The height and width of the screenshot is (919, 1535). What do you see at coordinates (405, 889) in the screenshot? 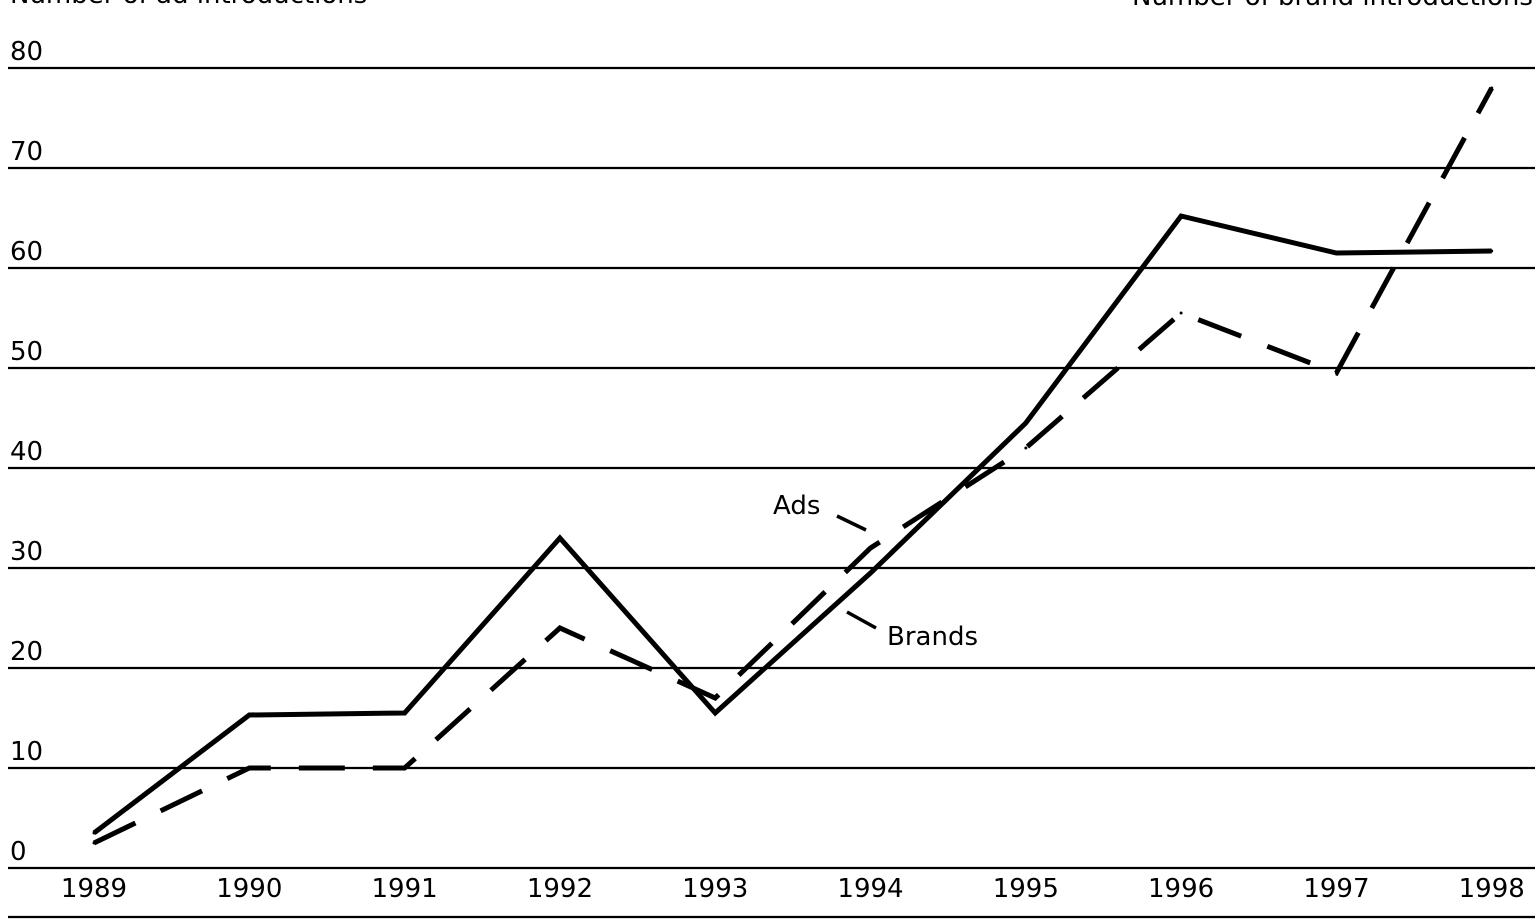
I see `x-tick-label: 1991` at bounding box center [405, 889].